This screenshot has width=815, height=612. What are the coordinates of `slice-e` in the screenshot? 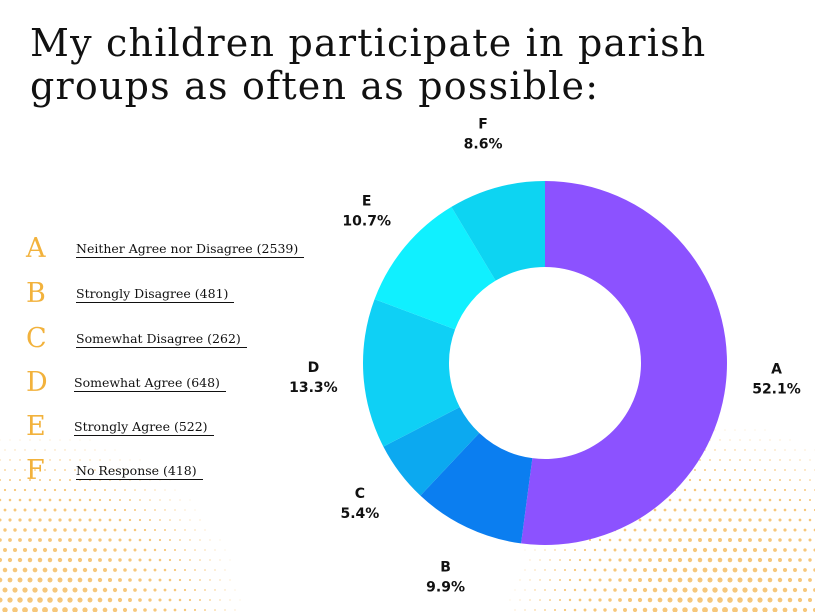 It's located at (435, 268).